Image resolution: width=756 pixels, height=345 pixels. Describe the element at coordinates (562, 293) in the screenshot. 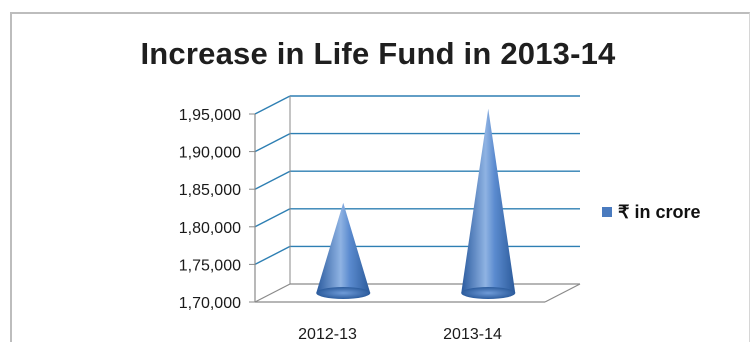

I see `x-axis-depth` at that location.